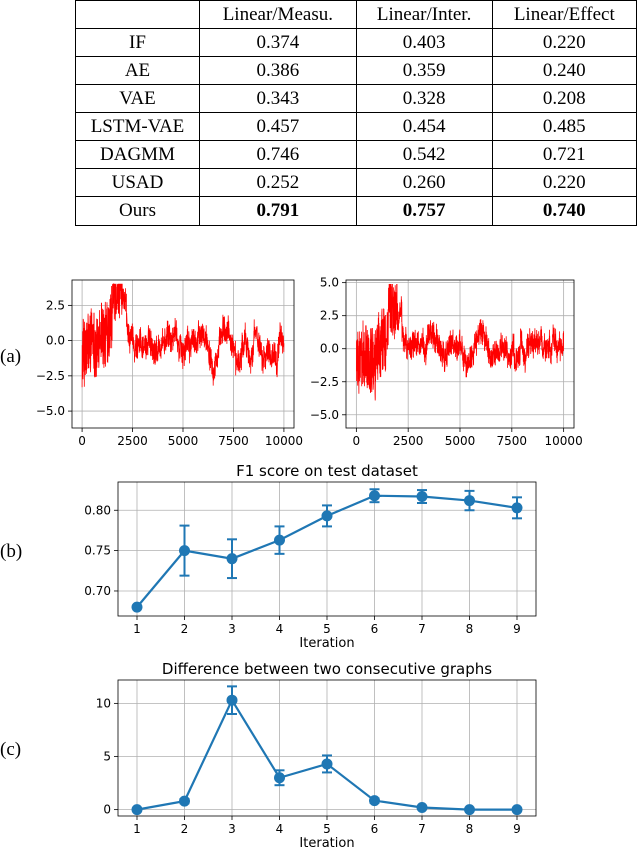 Image resolution: width=640 pixels, height=849 pixels. I want to click on score-cell: 0.454, so click(424, 126).